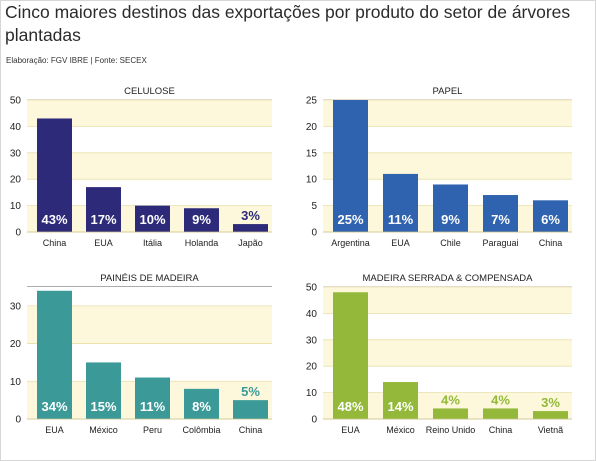  What do you see at coordinates (152, 430) in the screenshot?
I see `category-label: Peru` at bounding box center [152, 430].